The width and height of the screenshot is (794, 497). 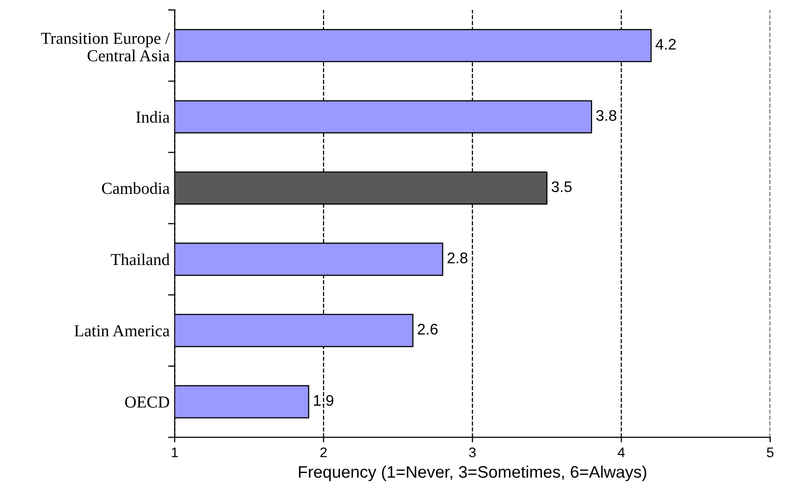 I want to click on data-label: 3.8, so click(x=606, y=115).